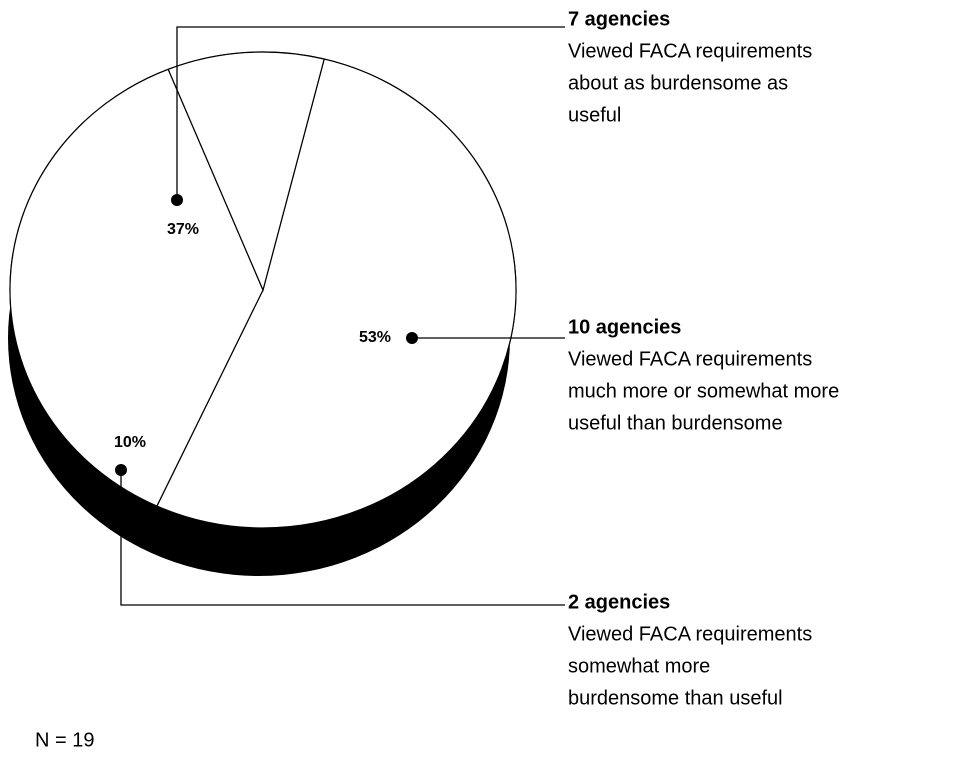 The image size is (957, 769). What do you see at coordinates (594, 115) in the screenshot?
I see `slice-description: useful` at bounding box center [594, 115].